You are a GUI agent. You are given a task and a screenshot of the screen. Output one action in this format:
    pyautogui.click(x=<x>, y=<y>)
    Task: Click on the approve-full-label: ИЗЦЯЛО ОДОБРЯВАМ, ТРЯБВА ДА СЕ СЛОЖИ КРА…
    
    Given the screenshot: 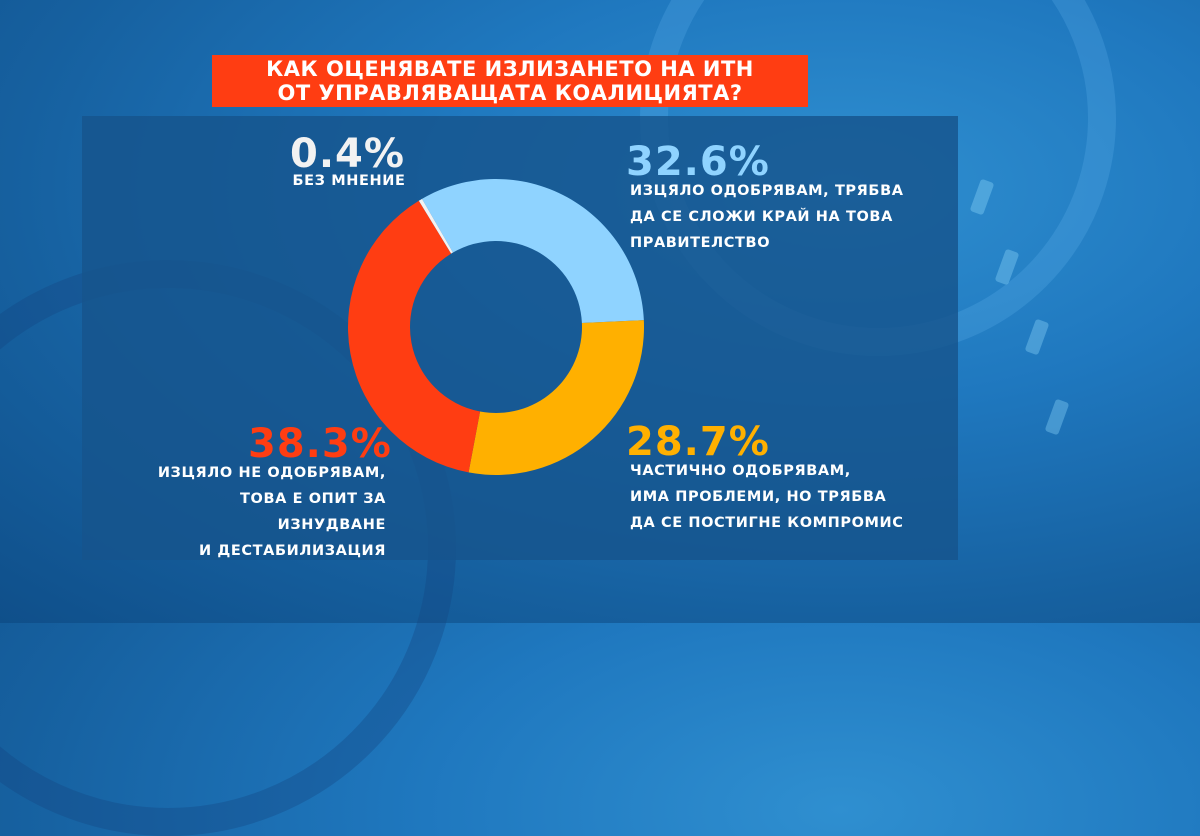 What is the action you would take?
    pyautogui.click(x=767, y=217)
    